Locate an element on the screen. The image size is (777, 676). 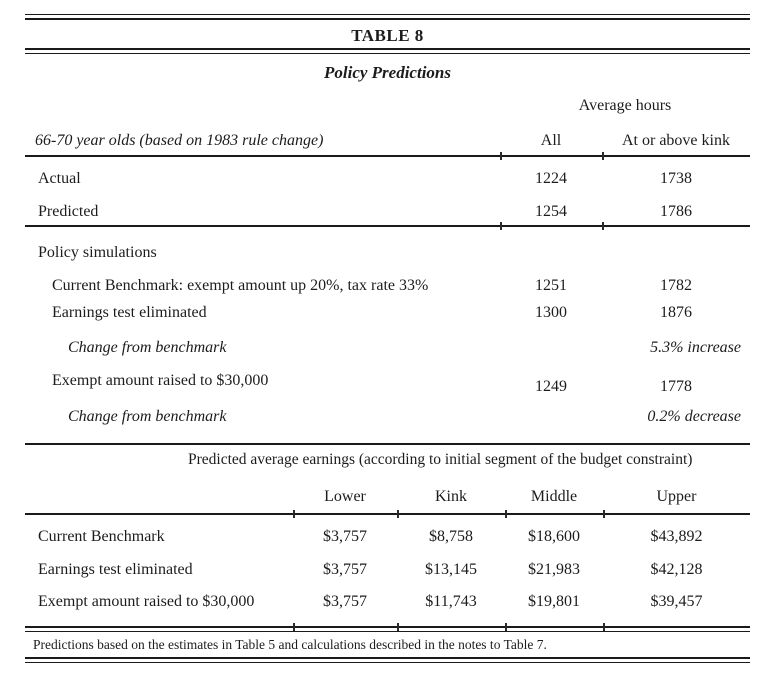
cell-all: 1249 is located at coordinates (551, 386).